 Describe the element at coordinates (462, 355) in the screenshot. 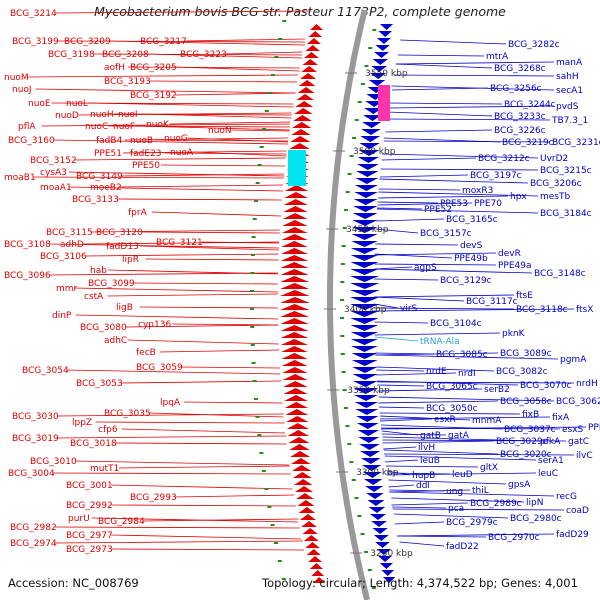

I see `gene-label: BCG_3085c` at that location.